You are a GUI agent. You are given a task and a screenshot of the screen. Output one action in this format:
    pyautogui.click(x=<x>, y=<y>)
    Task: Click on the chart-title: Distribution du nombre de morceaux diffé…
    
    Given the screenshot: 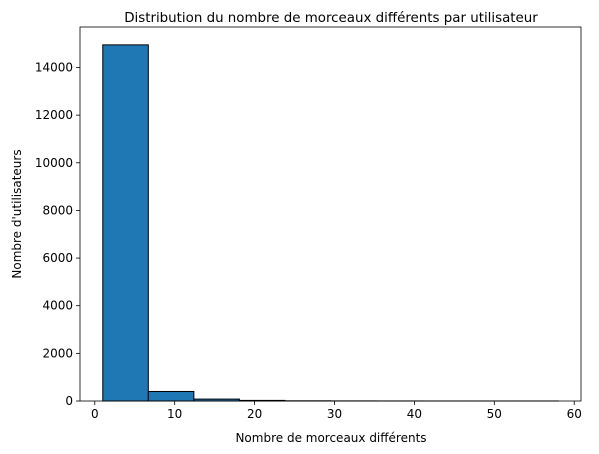 What is the action you would take?
    pyautogui.click(x=331, y=18)
    